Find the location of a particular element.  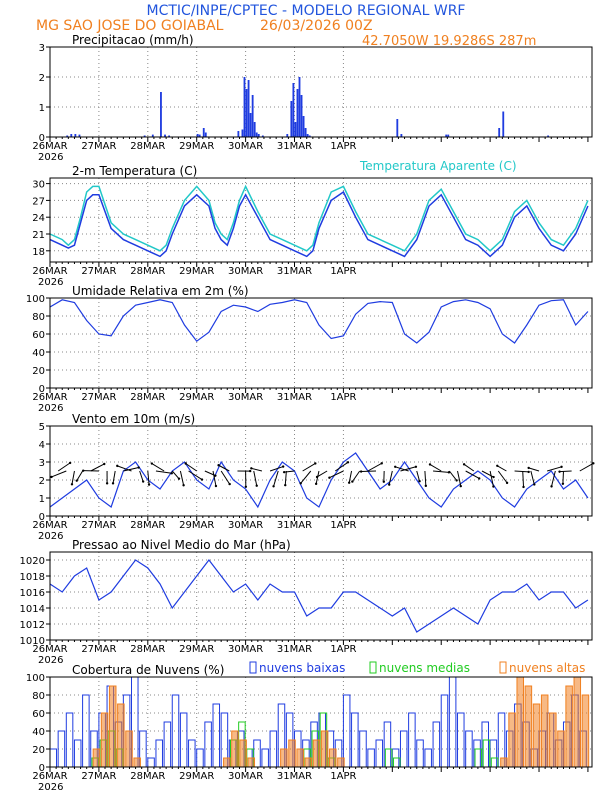

y-tick-label: 1018 is located at coordinates (32, 577).